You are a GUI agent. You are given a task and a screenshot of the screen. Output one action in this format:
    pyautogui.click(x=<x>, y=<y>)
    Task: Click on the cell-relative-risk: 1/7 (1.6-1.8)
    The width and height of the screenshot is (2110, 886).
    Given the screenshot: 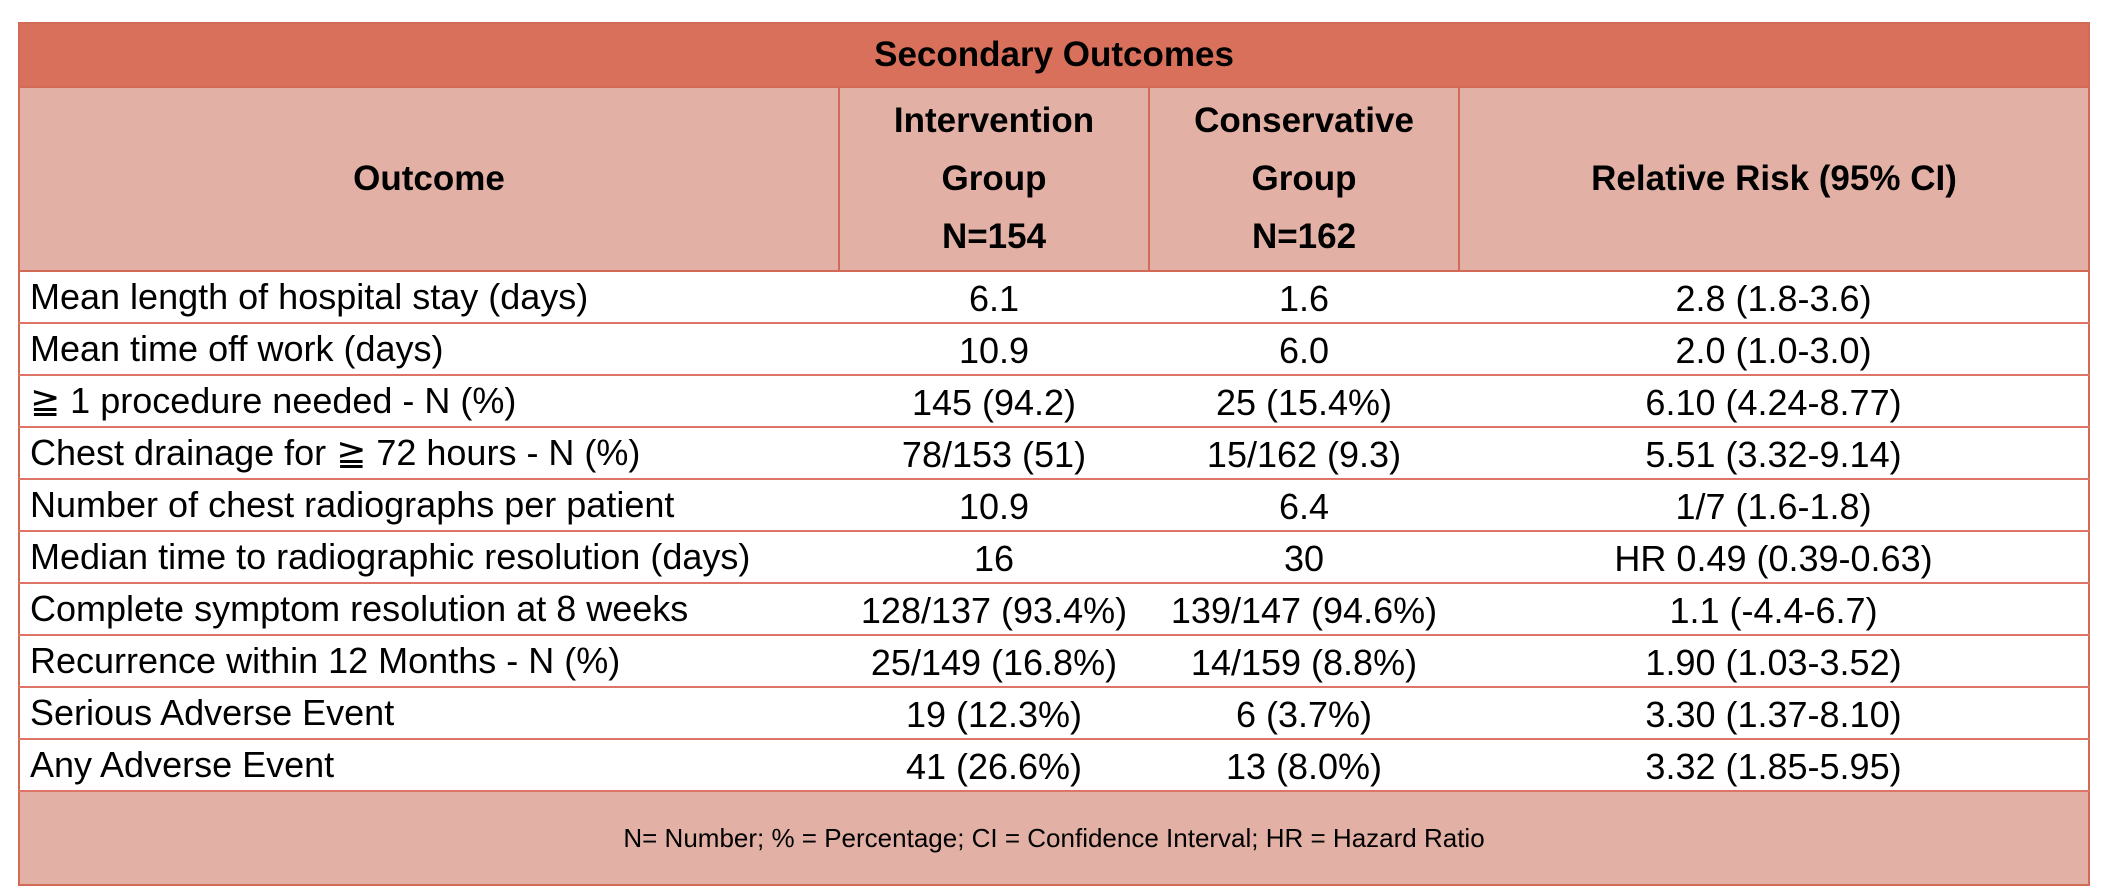 What is the action you would take?
    pyautogui.click(x=1775, y=505)
    